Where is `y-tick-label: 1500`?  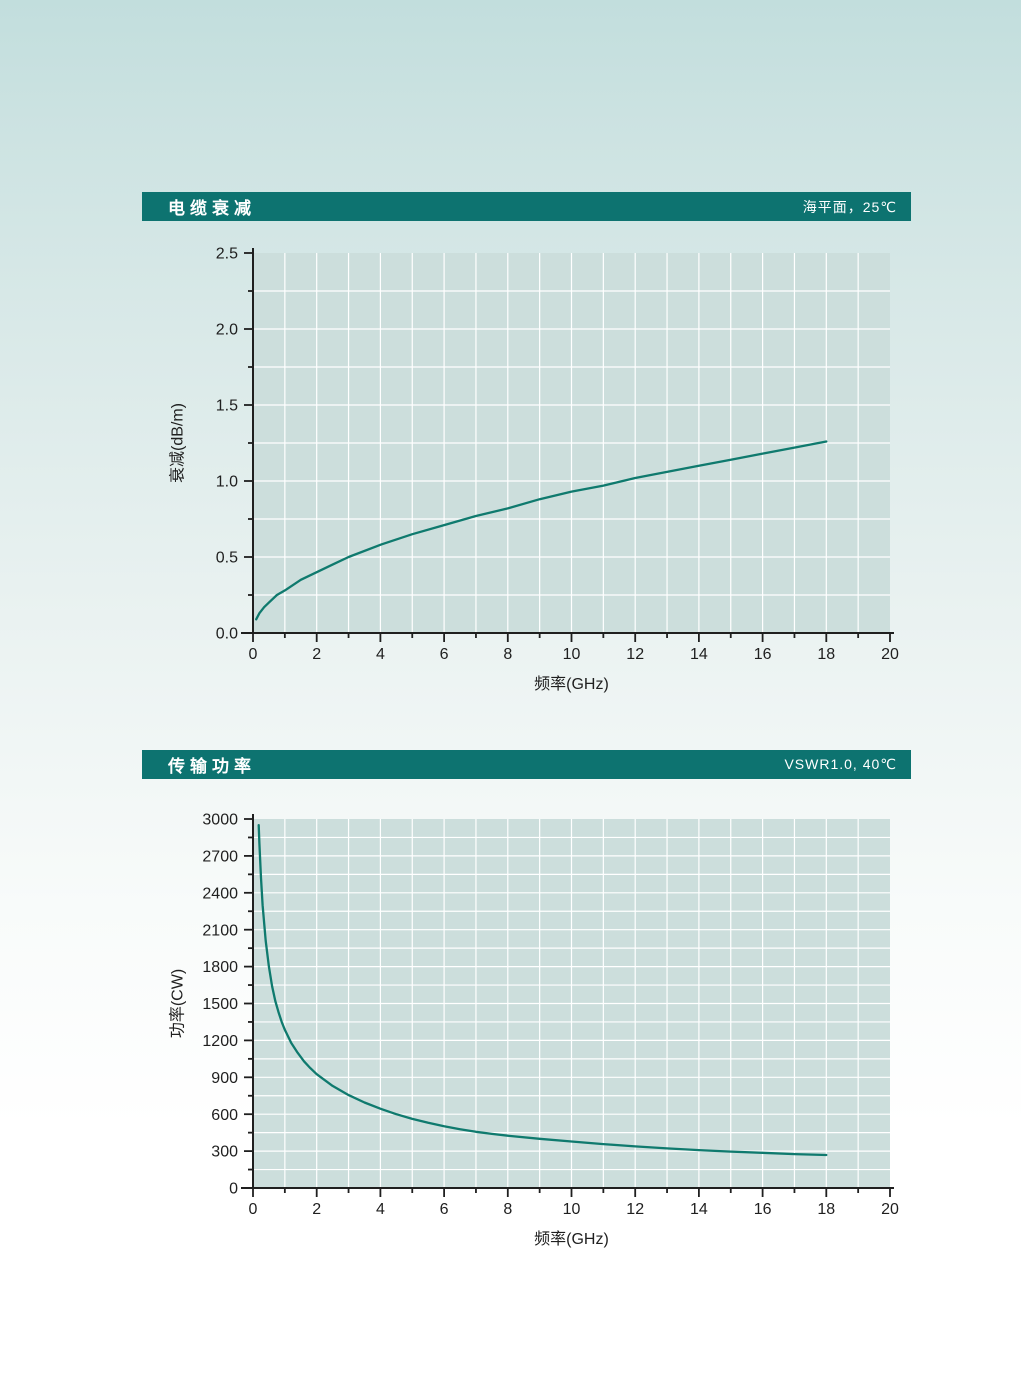 y-tick-label: 1500 is located at coordinates (220, 1004).